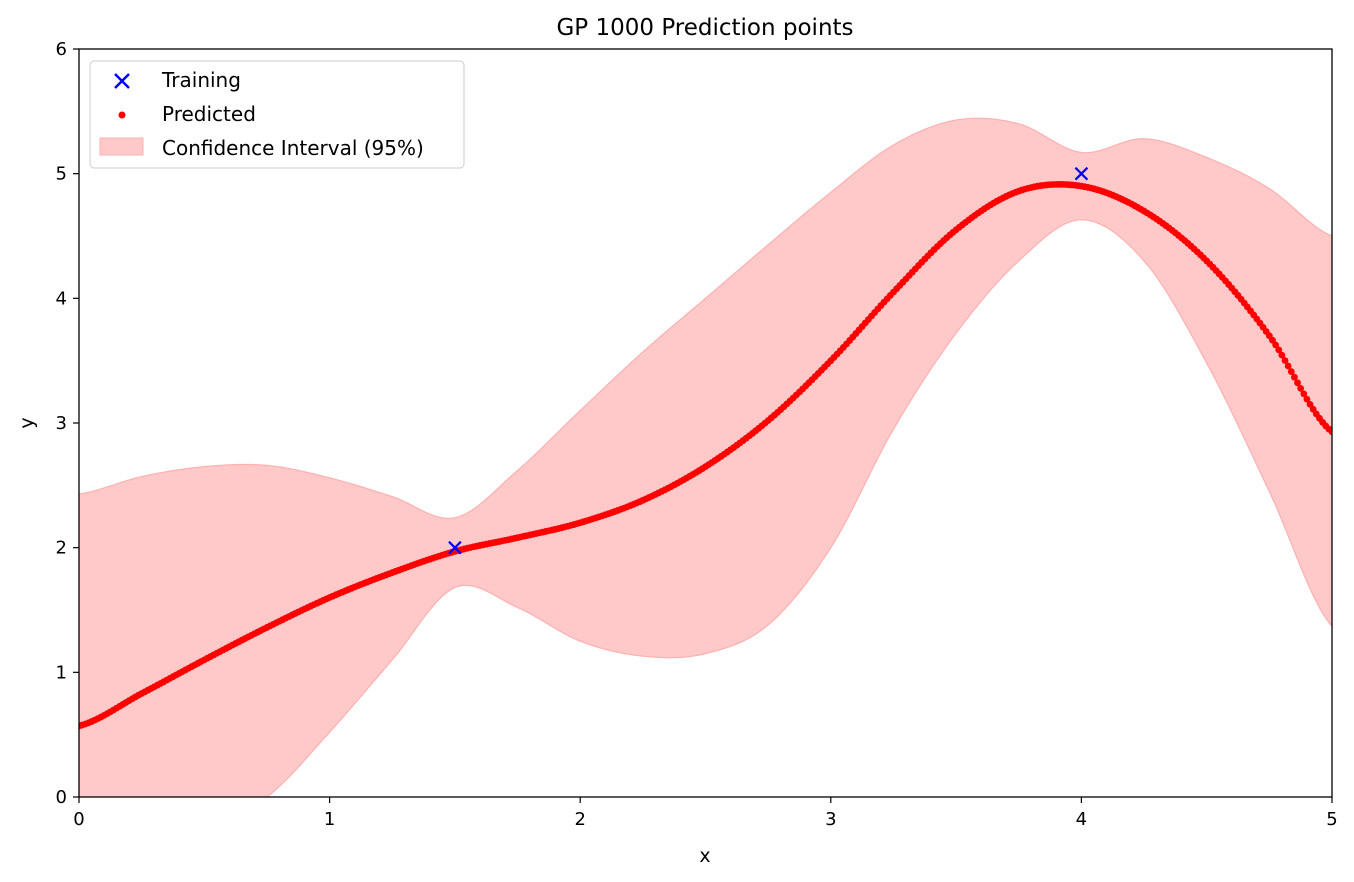 This screenshot has height=882, width=1354. Describe the element at coordinates (67, 423) in the screenshot. I see `y-ticks: 0 1 2 3 4 5 6` at that location.